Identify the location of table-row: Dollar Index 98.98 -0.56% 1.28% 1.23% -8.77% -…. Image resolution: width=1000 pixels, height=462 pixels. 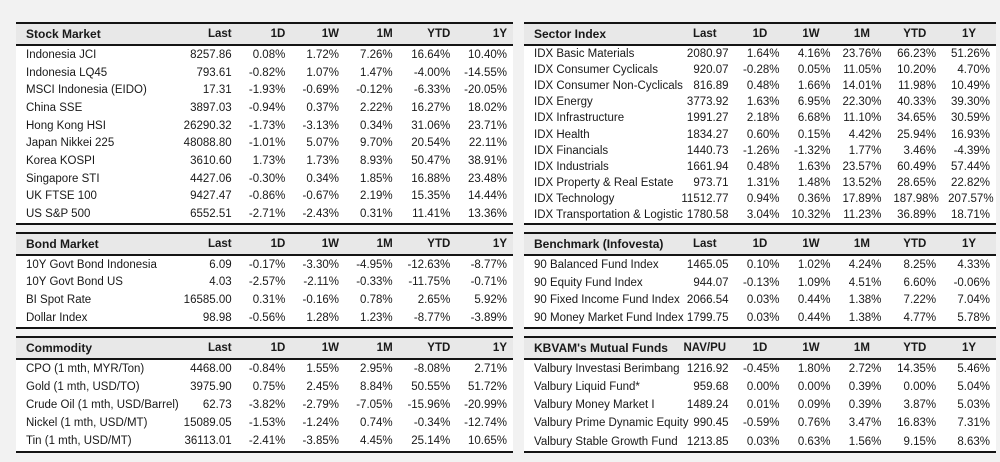
(264, 318).